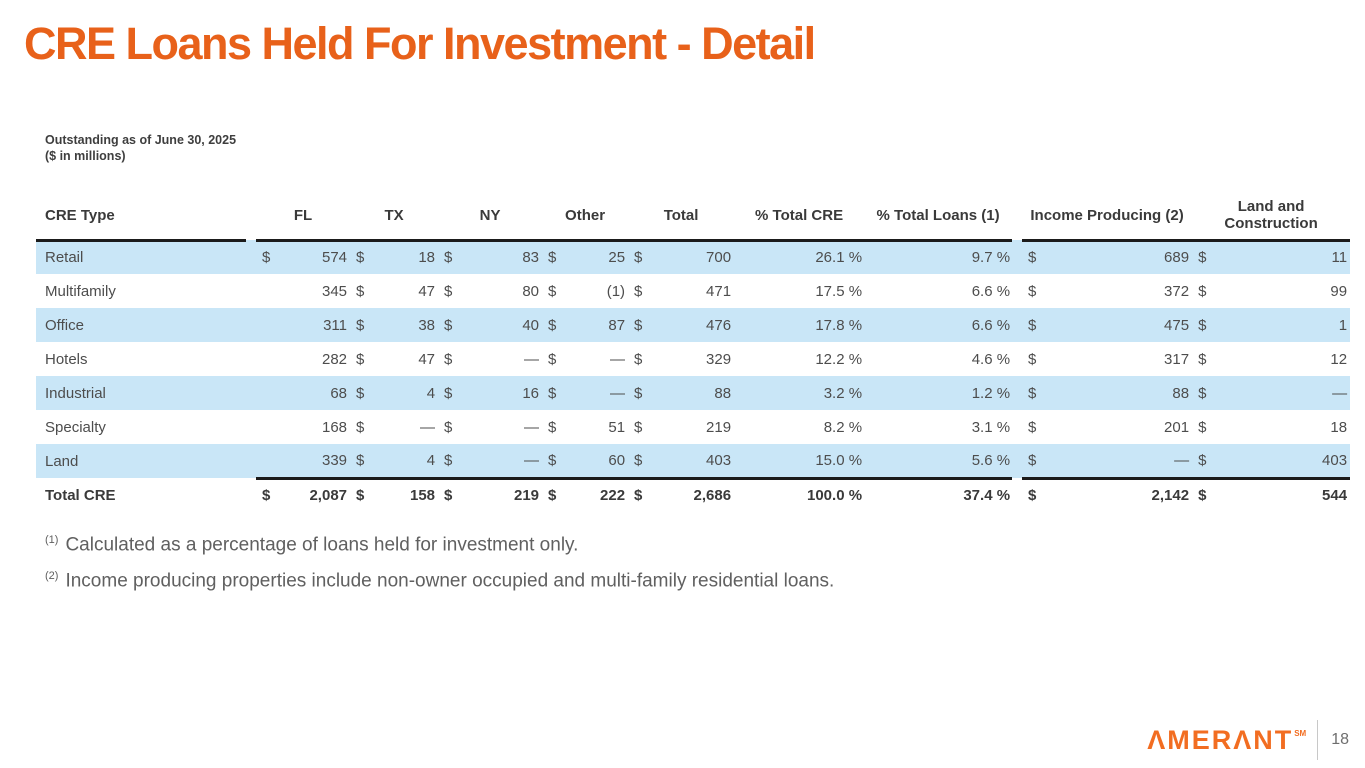 Image resolution: width=1365 pixels, height=768 pixels. What do you see at coordinates (597, 325) in the screenshot?
I see `value-cell: 87` at bounding box center [597, 325].